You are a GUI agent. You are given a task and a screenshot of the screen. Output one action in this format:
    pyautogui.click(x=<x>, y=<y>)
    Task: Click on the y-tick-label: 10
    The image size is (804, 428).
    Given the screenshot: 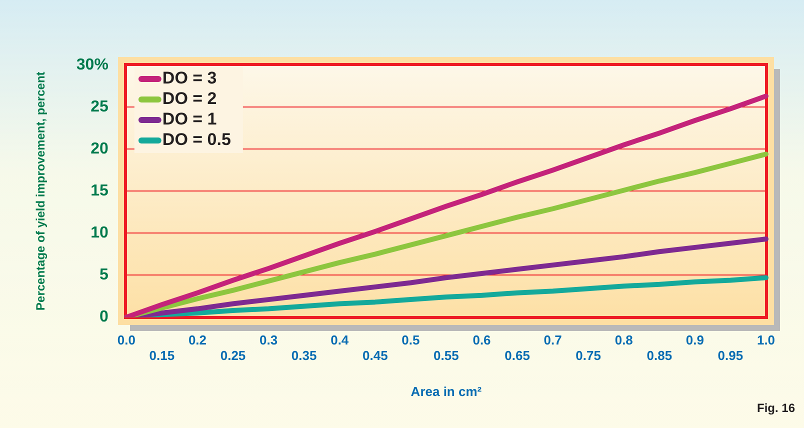 What is the action you would take?
    pyautogui.click(x=99, y=233)
    